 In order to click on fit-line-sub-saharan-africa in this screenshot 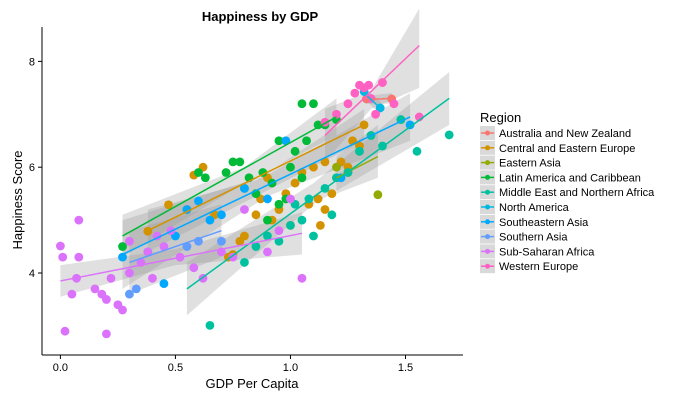, I will do `click(181, 257)`.